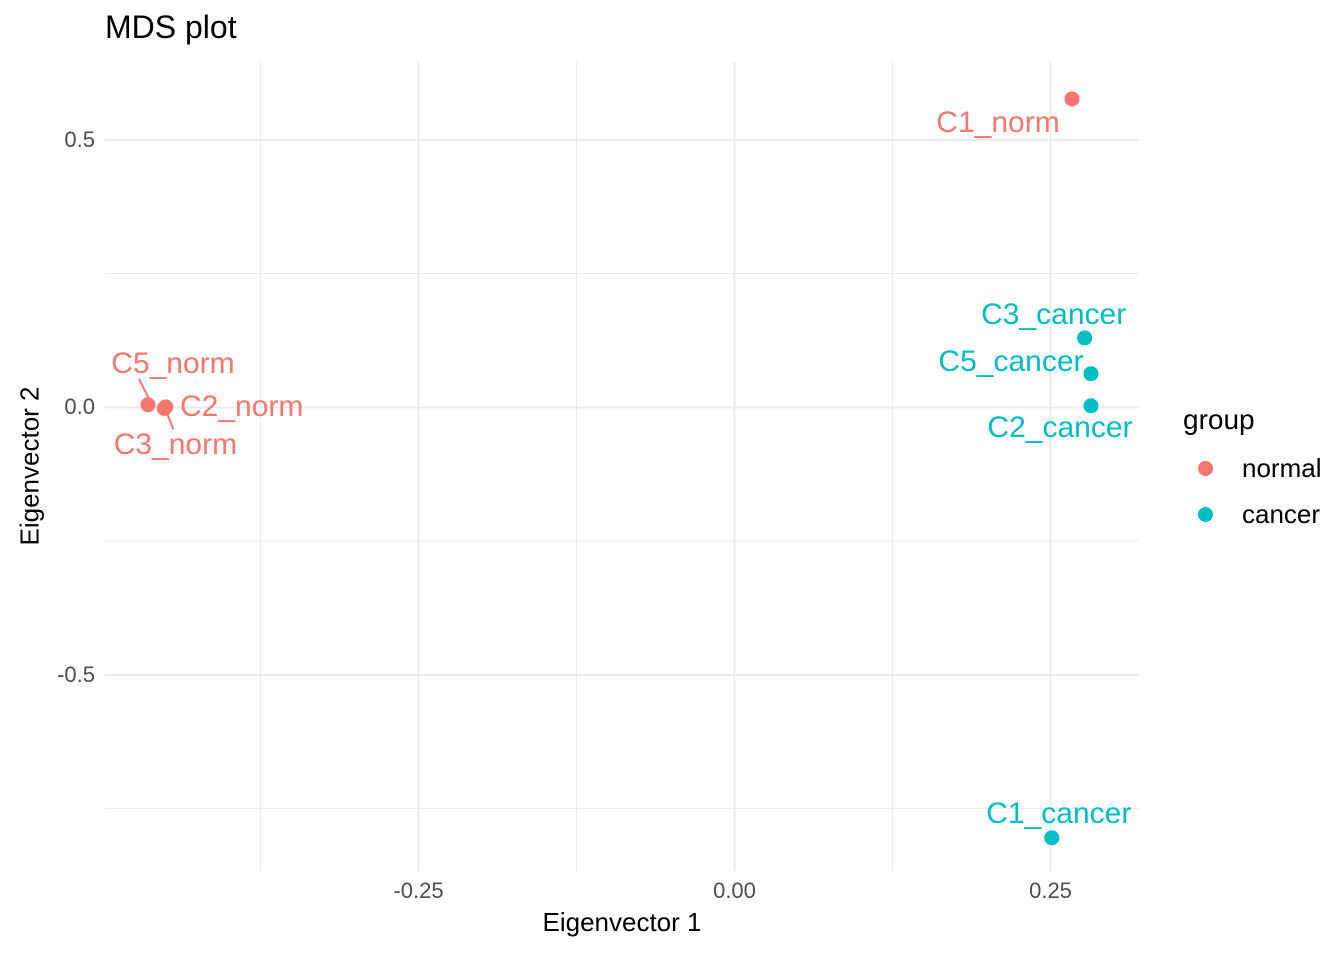 This screenshot has height=960, width=1344. I want to click on legend: group normal cancer, so click(1263, 475).